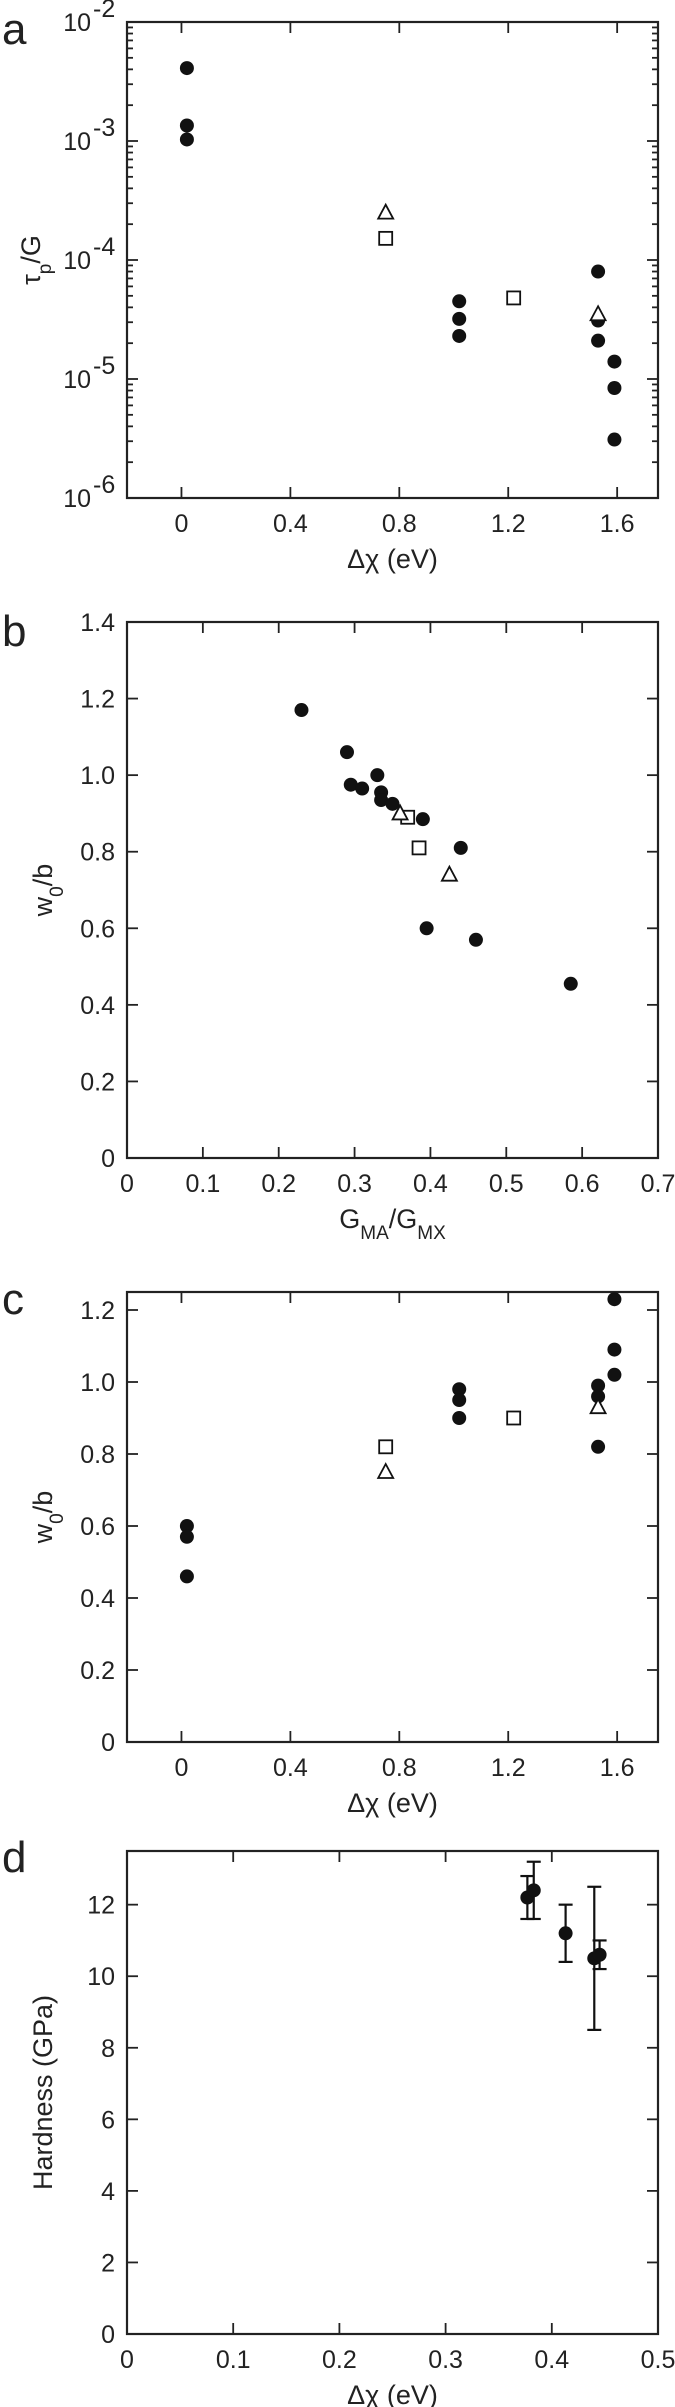 Image resolution: width=675 pixels, height=2407 pixels. What do you see at coordinates (582, 1184) in the screenshot?
I see `x-tick-label: 0.6` at bounding box center [582, 1184].